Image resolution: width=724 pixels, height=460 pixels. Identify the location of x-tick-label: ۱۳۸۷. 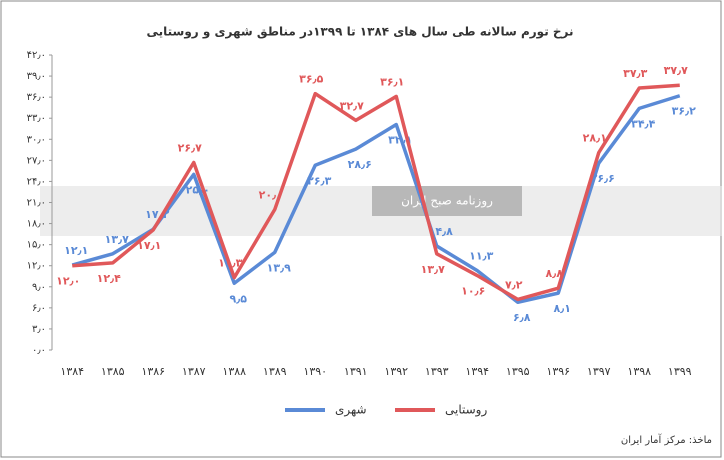
(194, 371).